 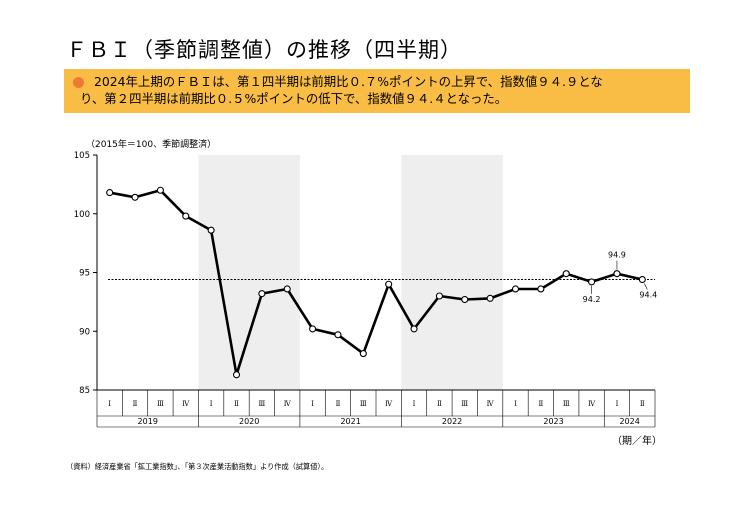 What do you see at coordinates (151, 145) in the screenshot?
I see `chart-unit-note: （2015年＝100、季節調整済）` at bounding box center [151, 145].